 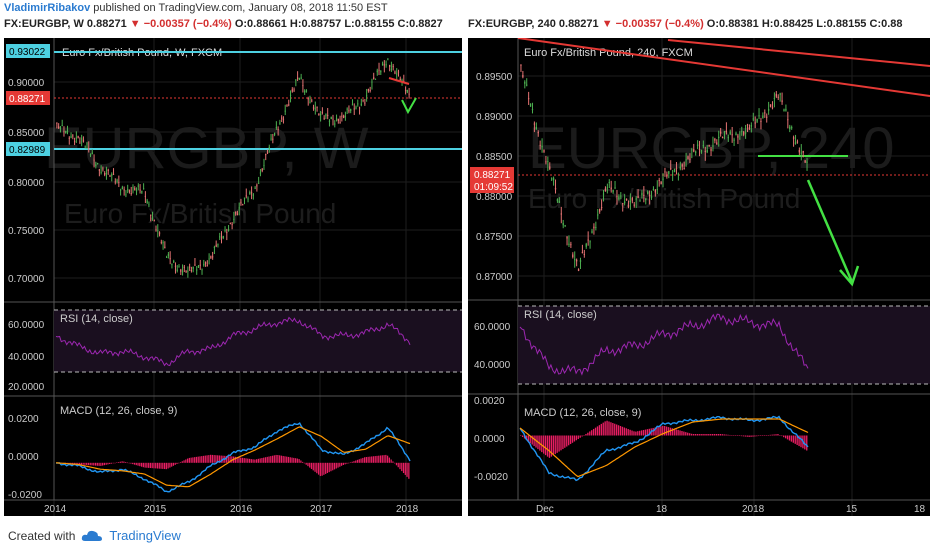 I want to click on right-trendline-upper, so click(x=724, y=67).